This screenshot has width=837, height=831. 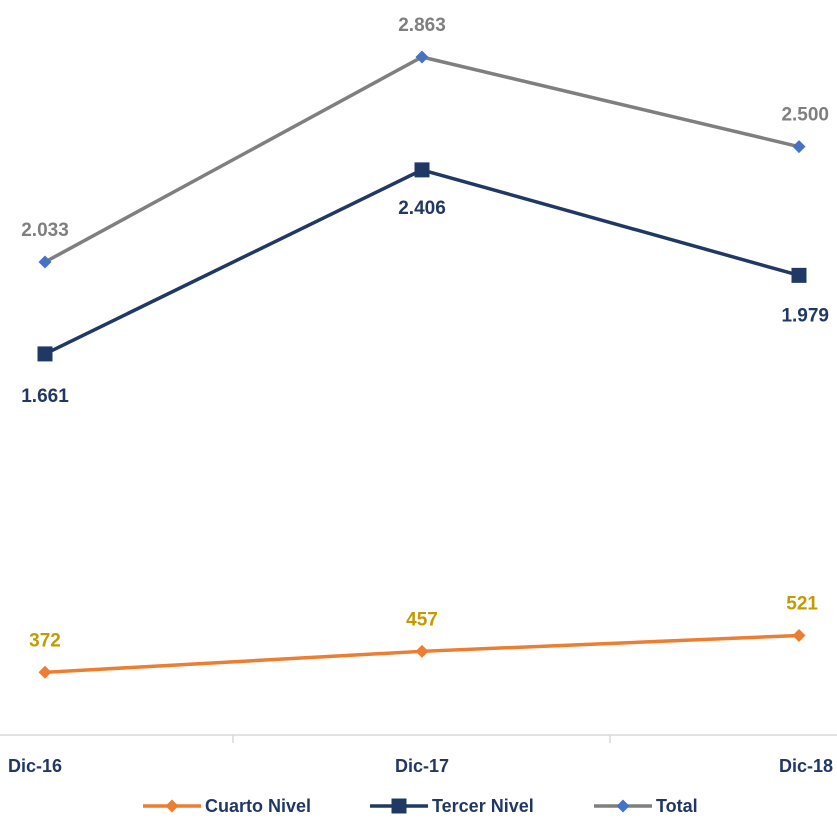 What do you see at coordinates (806, 766) in the screenshot?
I see `x-tick-label: Dic-18` at bounding box center [806, 766].